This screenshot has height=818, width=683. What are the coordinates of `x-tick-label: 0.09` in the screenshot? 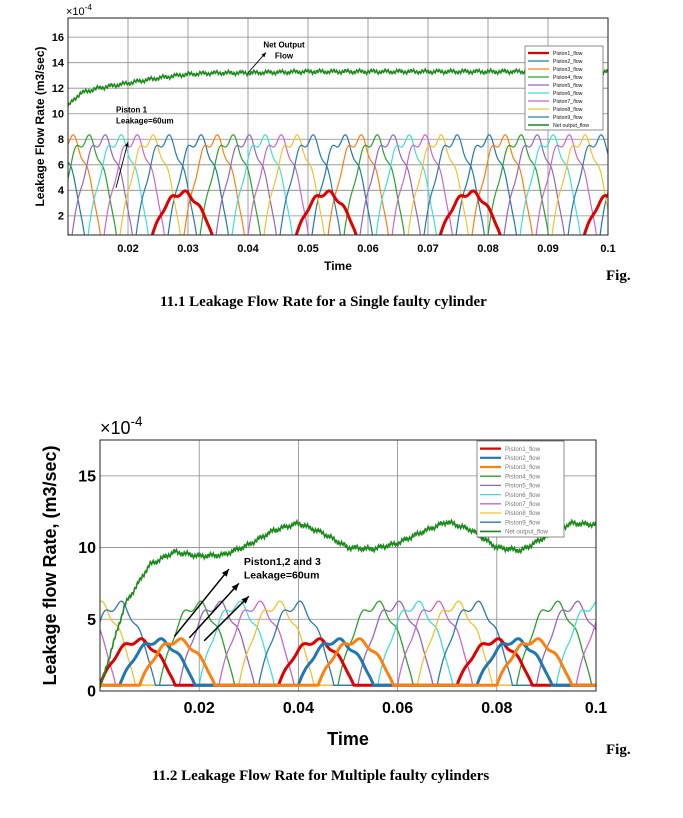 It's located at (547, 249).